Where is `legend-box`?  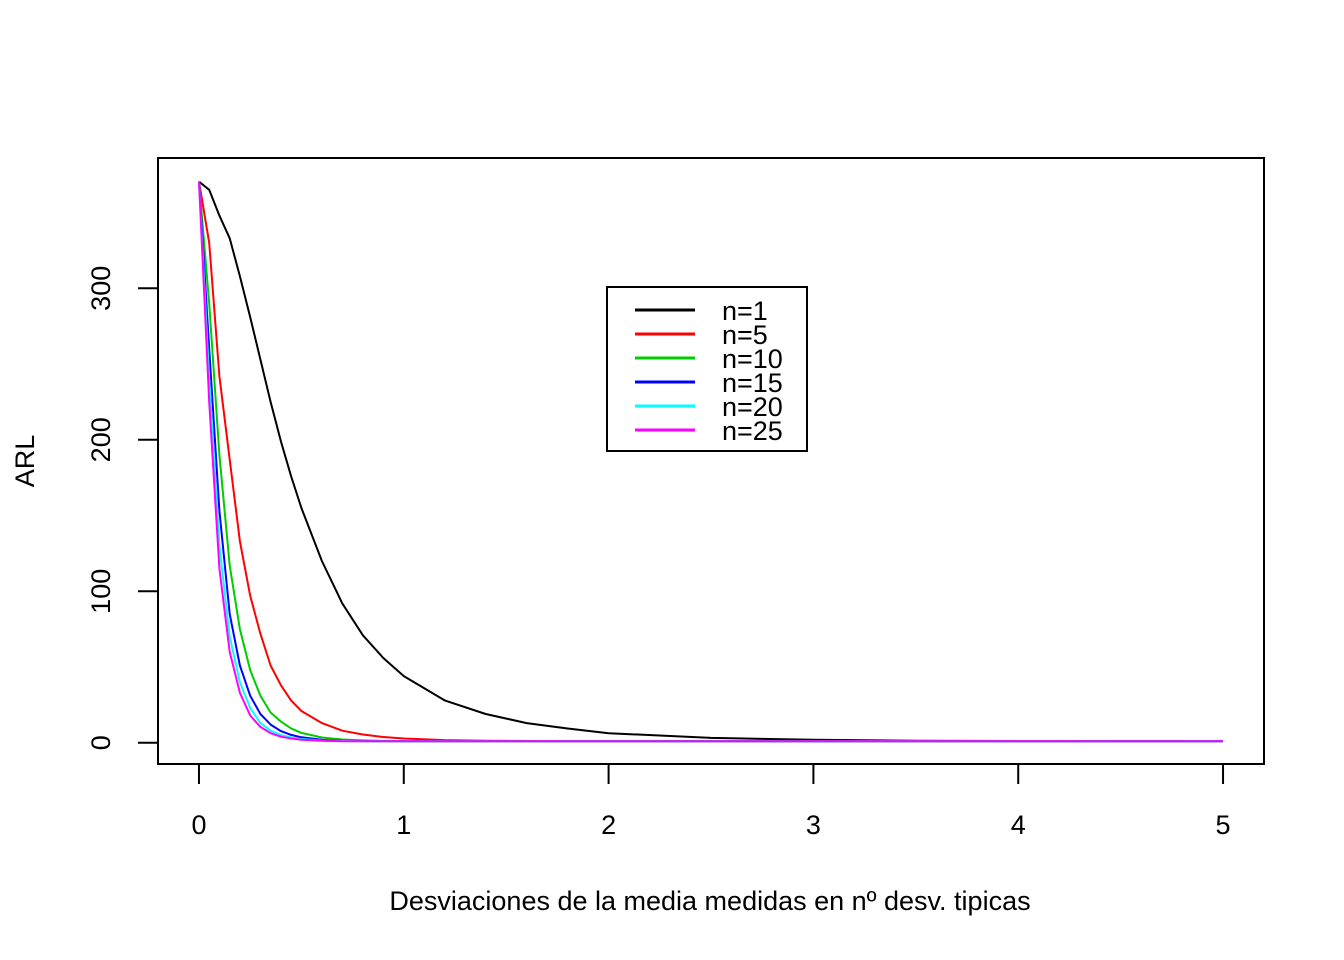 legend-box is located at coordinates (707, 369).